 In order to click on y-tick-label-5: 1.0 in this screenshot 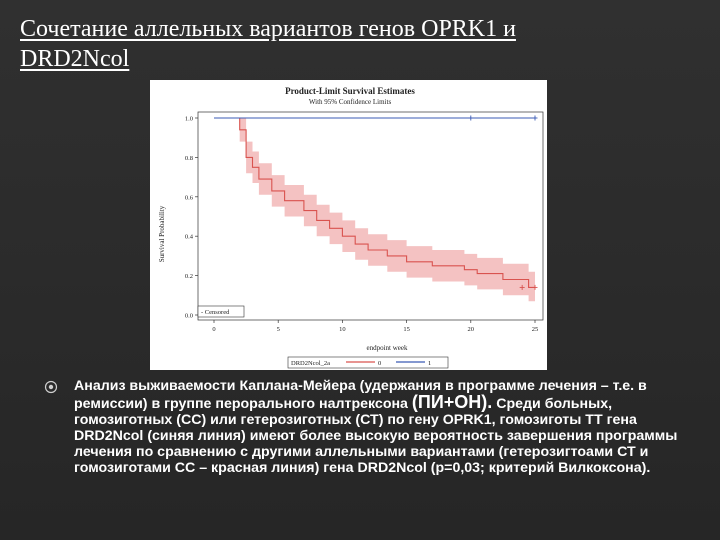, I will do `click(189, 119)`.